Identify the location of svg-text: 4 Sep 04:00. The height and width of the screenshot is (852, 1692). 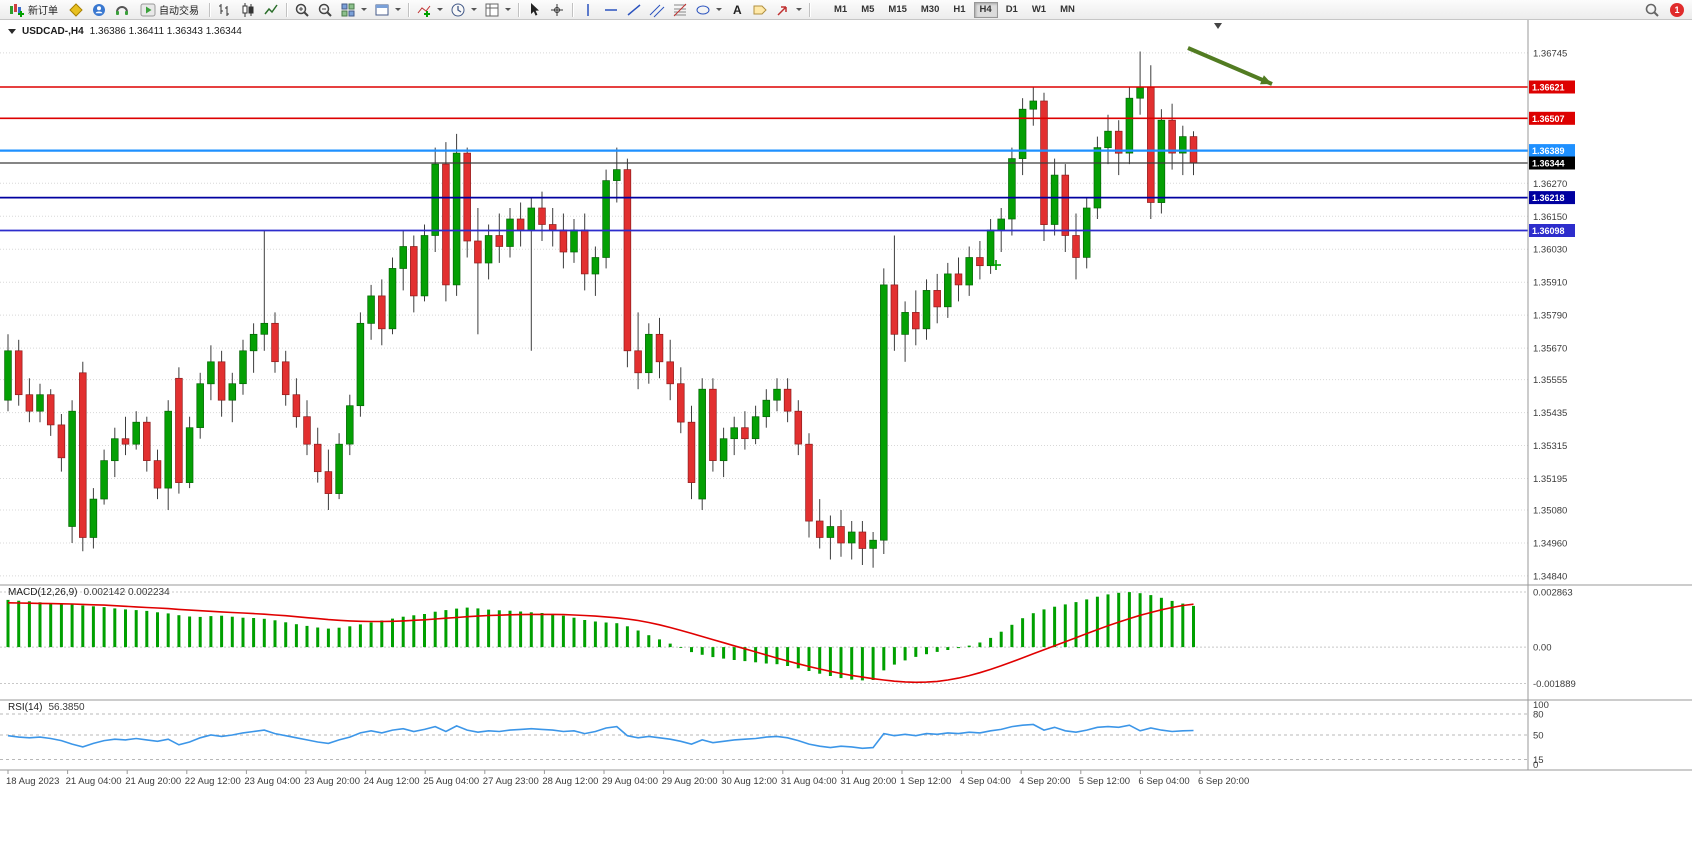
(985, 781).